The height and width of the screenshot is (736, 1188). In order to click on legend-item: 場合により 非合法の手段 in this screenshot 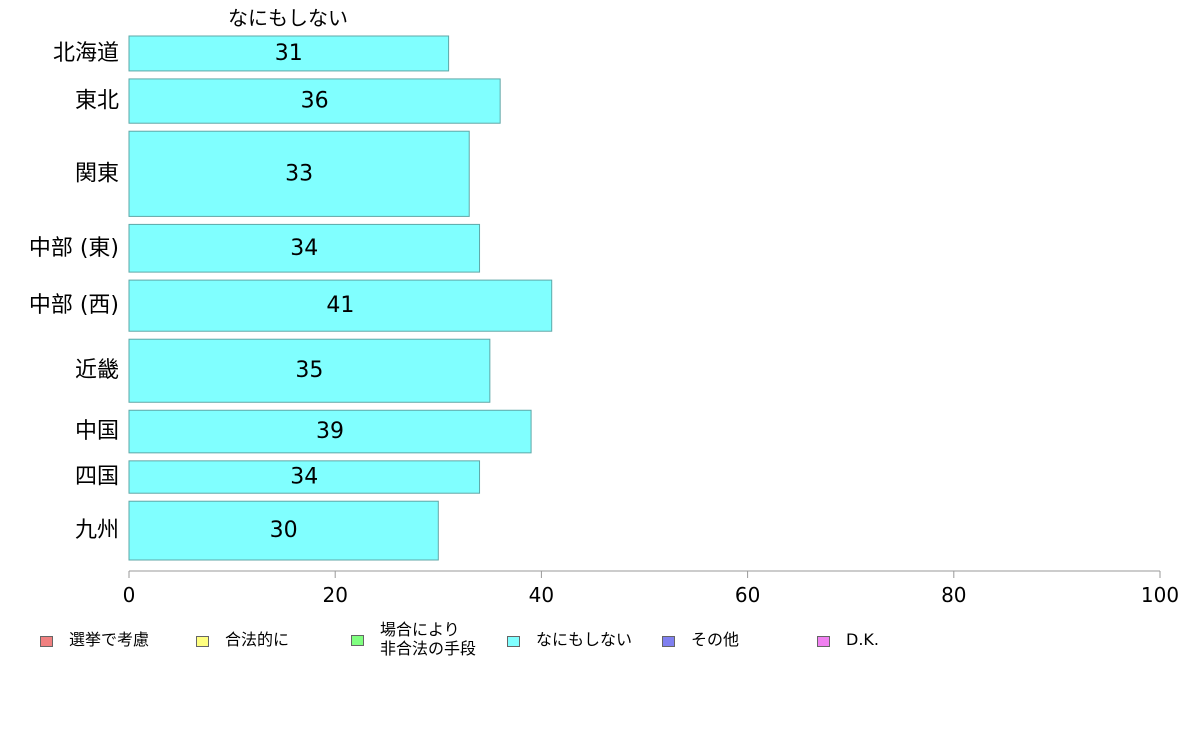, I will do `click(413, 639)`.